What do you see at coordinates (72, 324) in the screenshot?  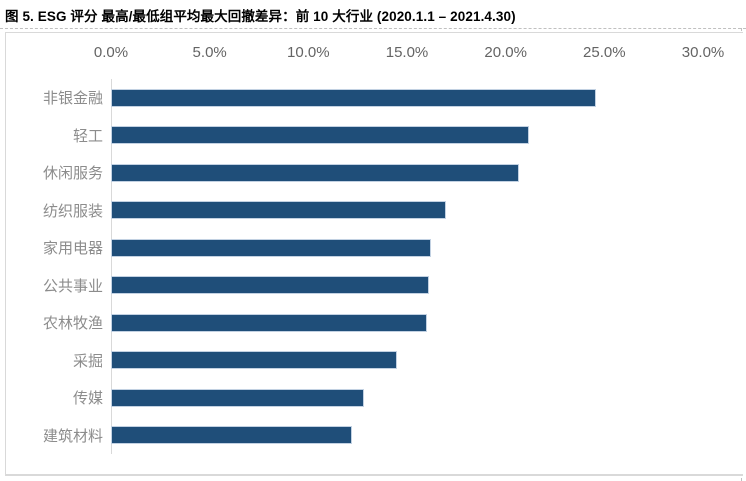 I see `category-label: 农林牧渔` at bounding box center [72, 324].